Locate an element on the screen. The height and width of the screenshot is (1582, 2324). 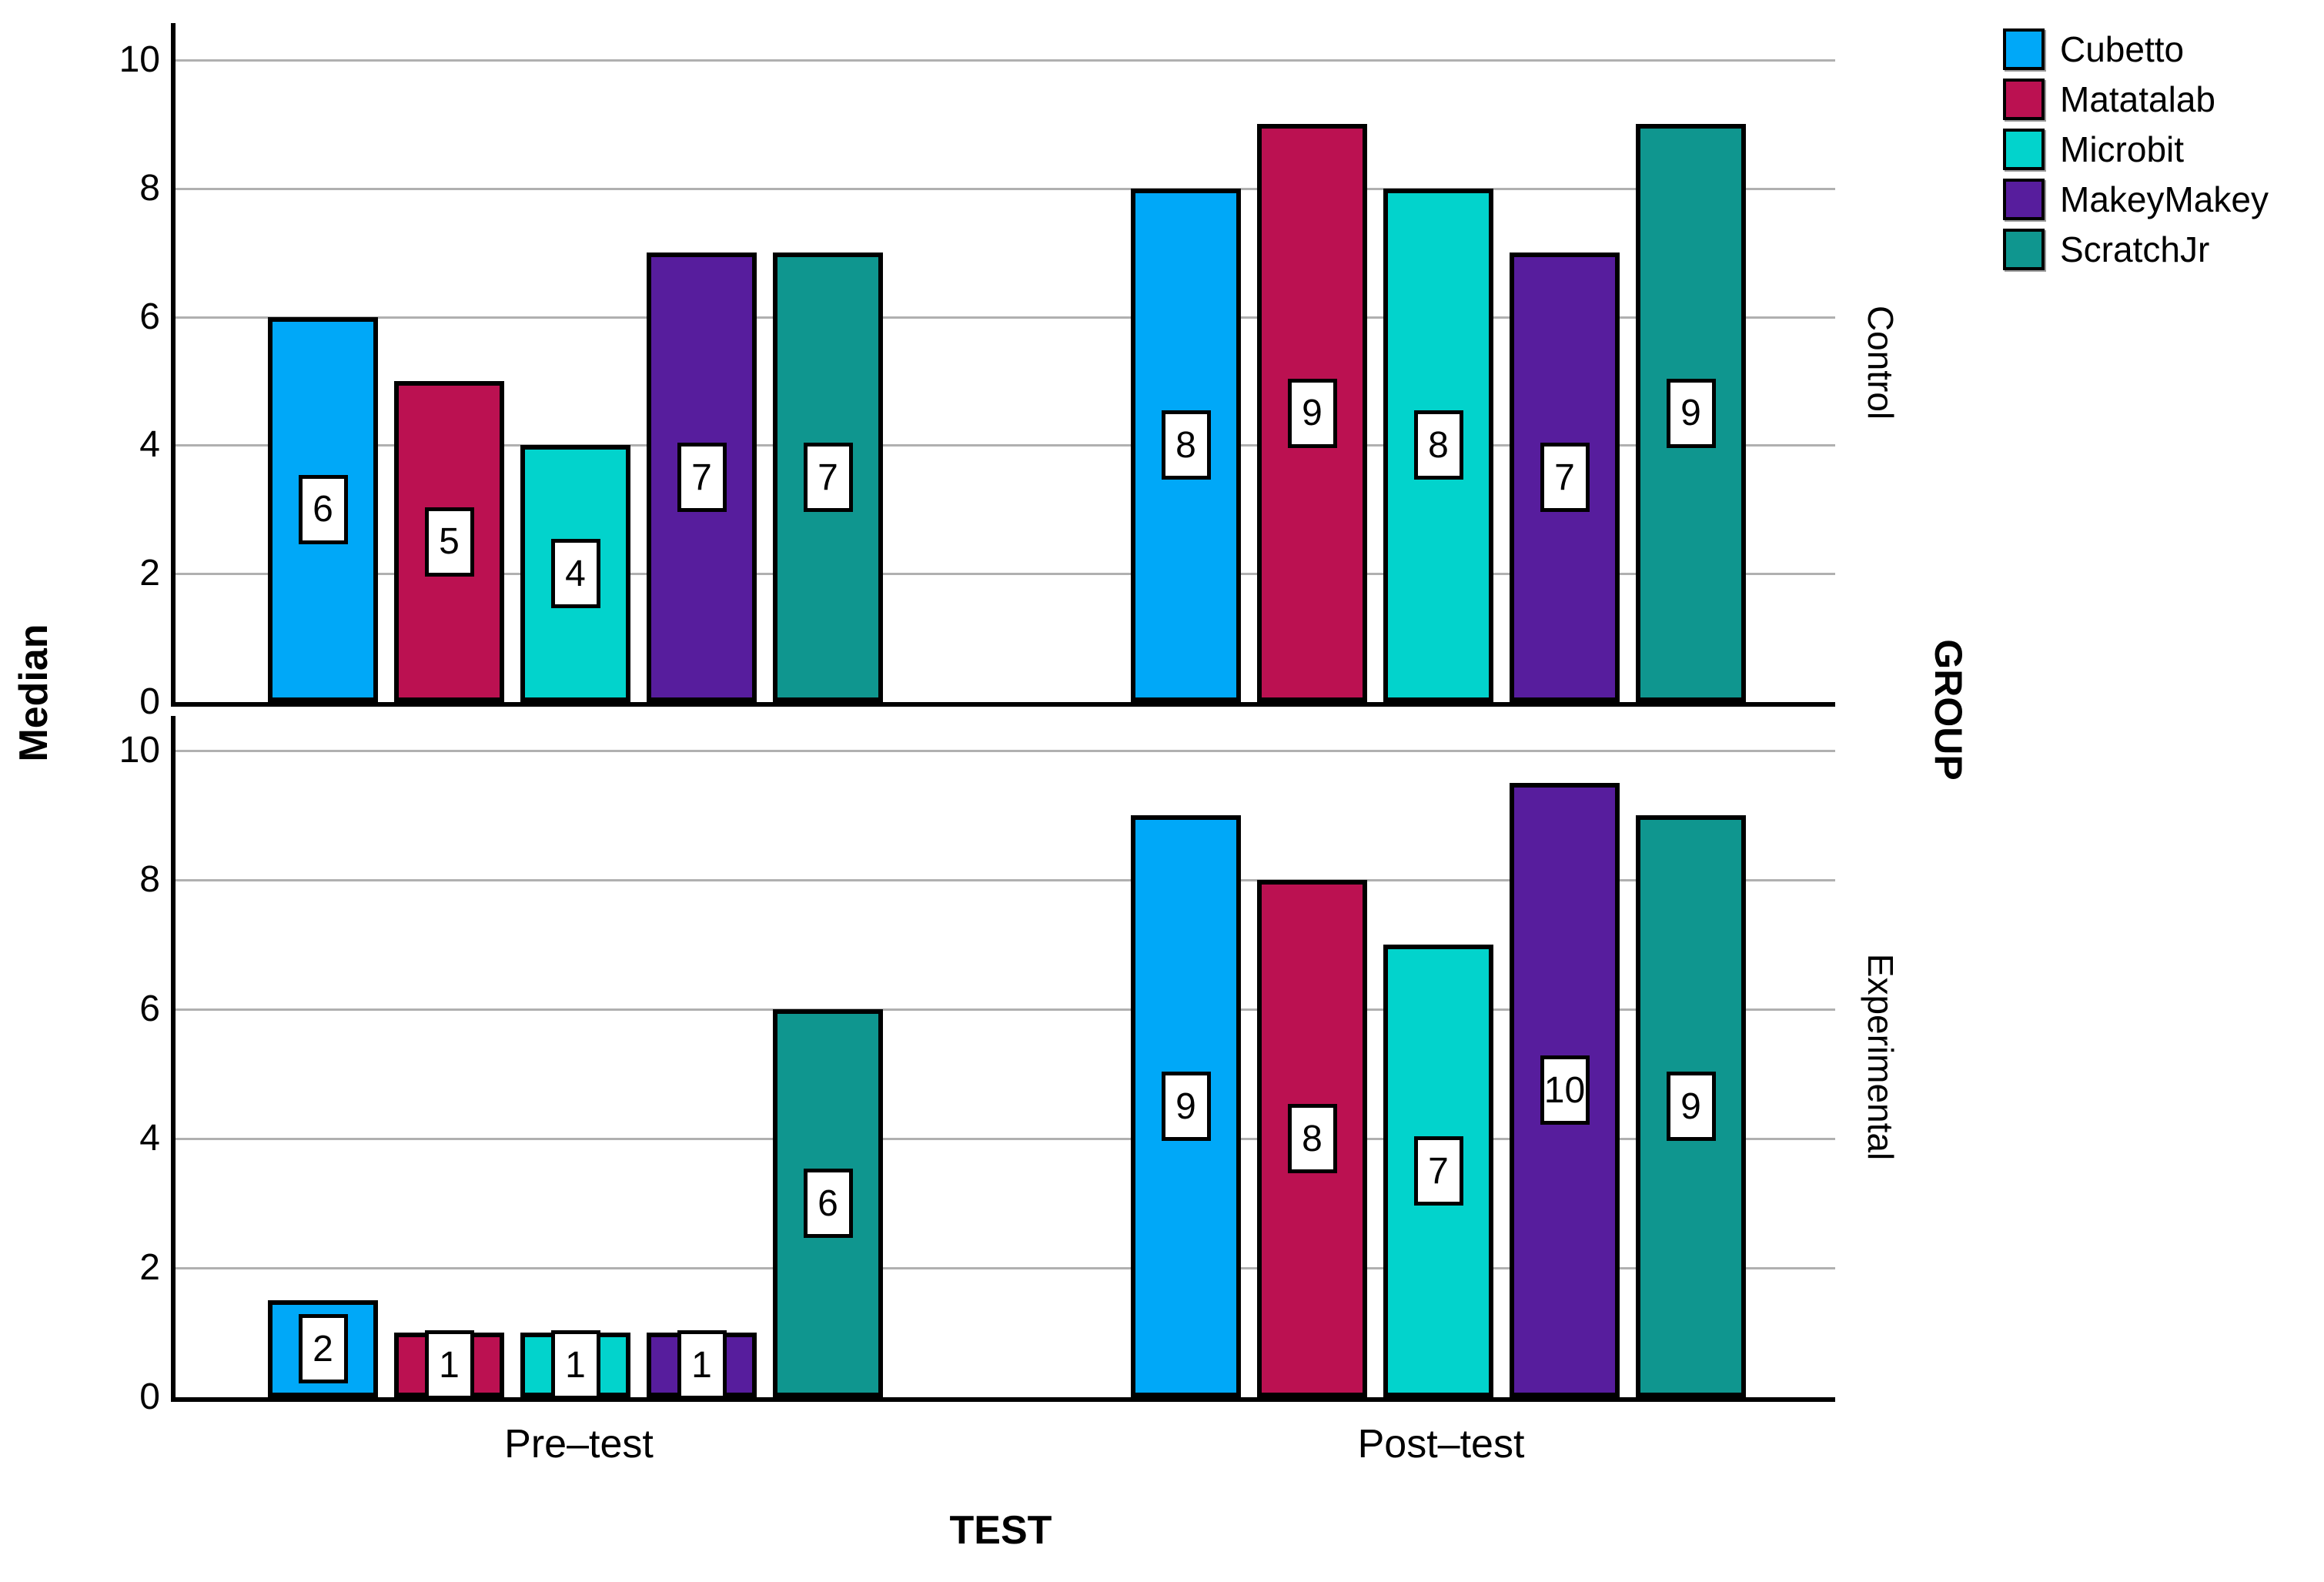
legend-item-cubetto: Cubetto is located at coordinates (2136, 49).